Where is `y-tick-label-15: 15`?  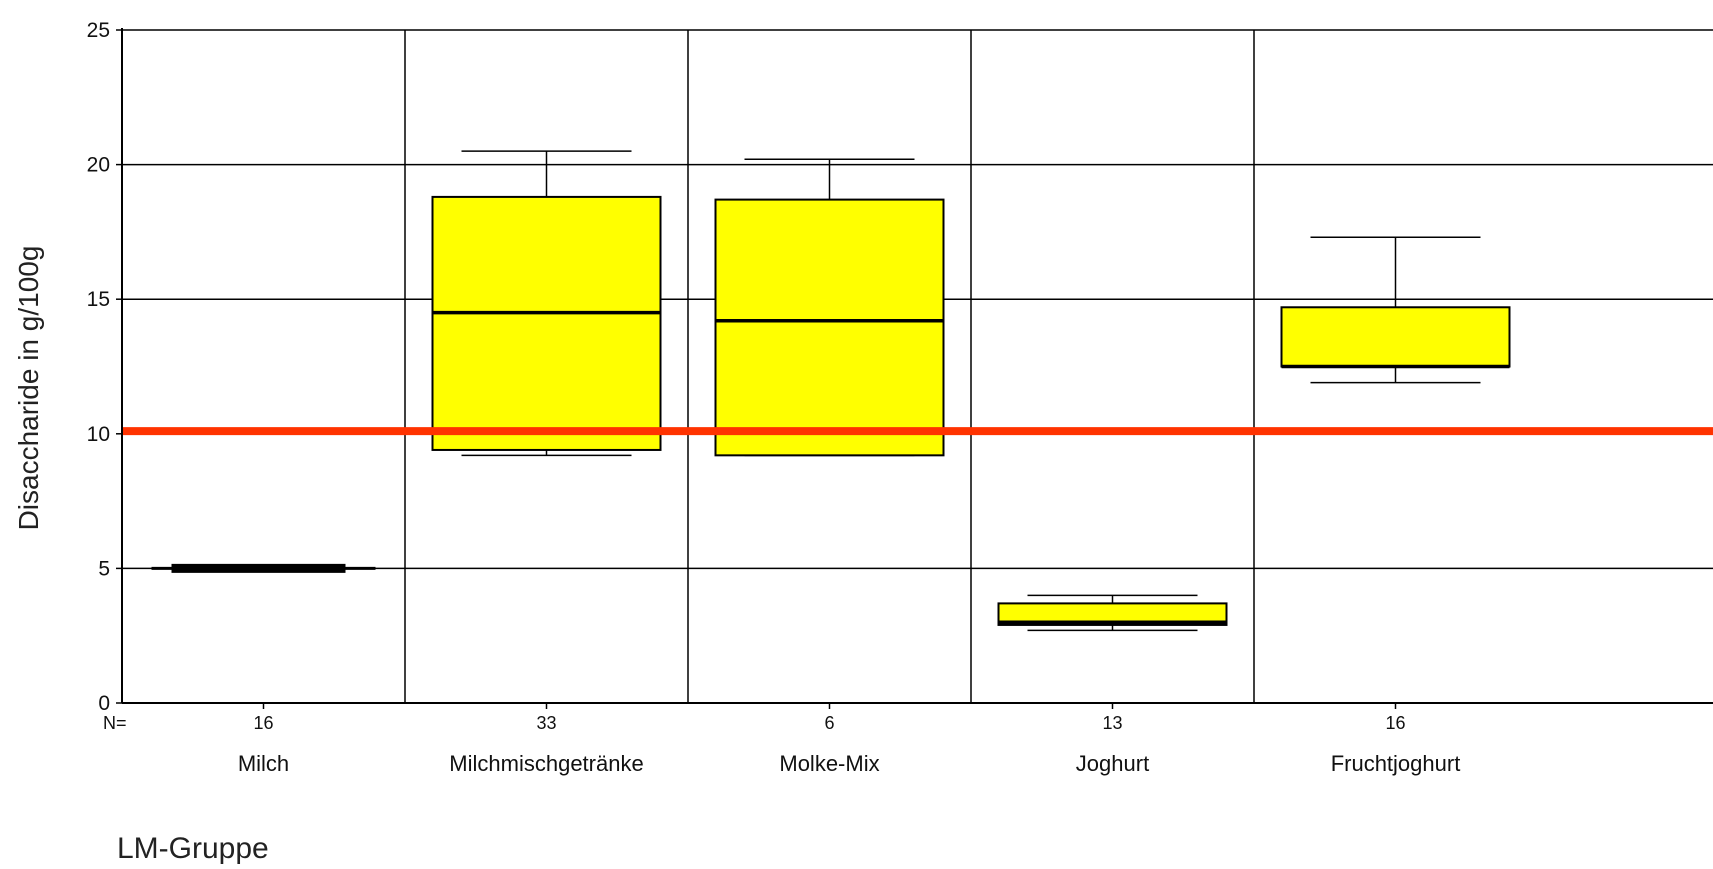 y-tick-label-15: 15 is located at coordinates (98, 299).